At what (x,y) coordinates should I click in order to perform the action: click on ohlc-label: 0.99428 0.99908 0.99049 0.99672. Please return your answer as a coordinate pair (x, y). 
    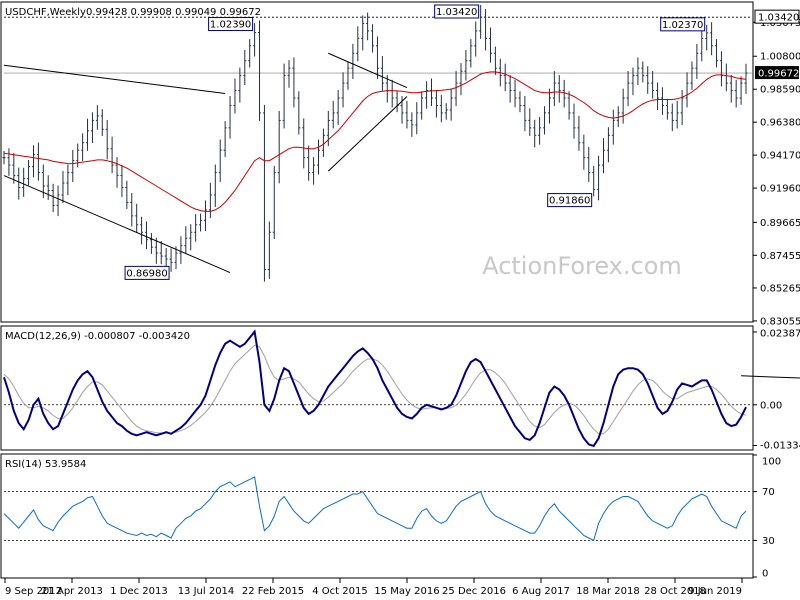
    Looking at the image, I should click on (173, 12).